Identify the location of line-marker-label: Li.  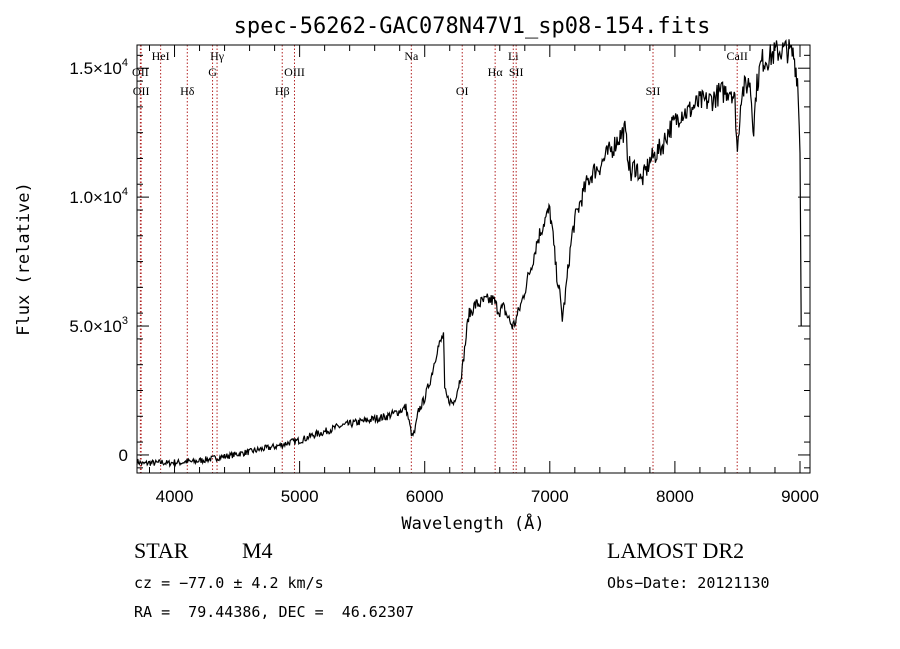
(513, 56).